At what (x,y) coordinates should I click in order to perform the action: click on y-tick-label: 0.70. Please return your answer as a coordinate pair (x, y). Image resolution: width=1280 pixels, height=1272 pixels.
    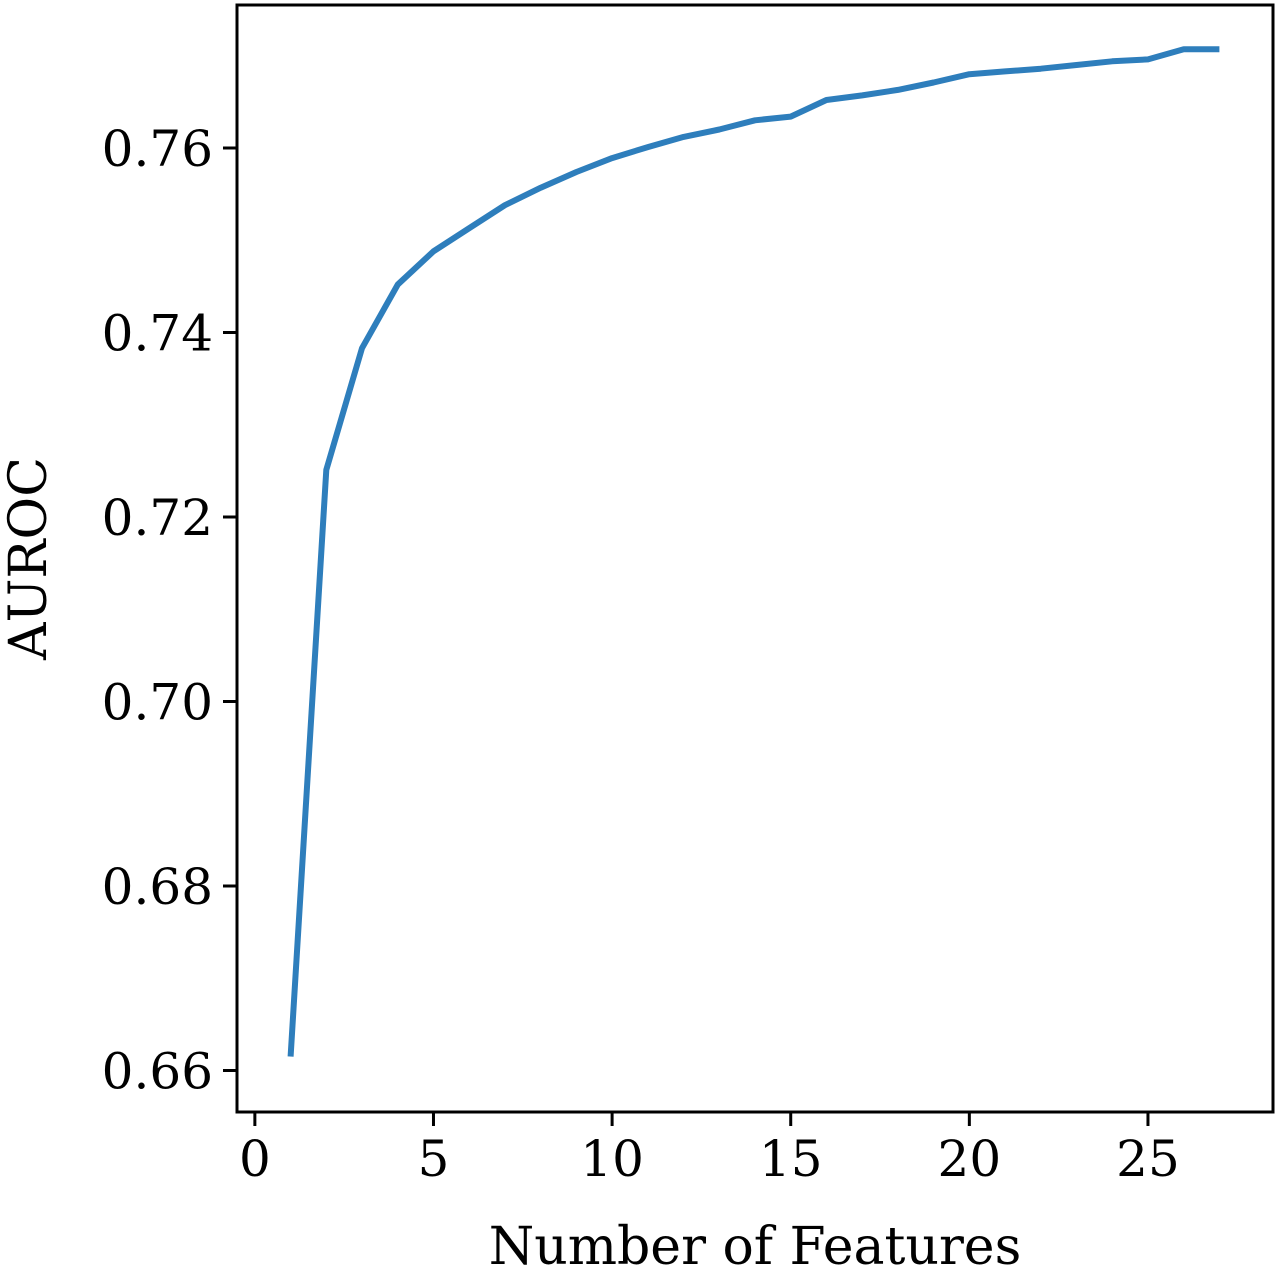
    Looking at the image, I should click on (157, 702).